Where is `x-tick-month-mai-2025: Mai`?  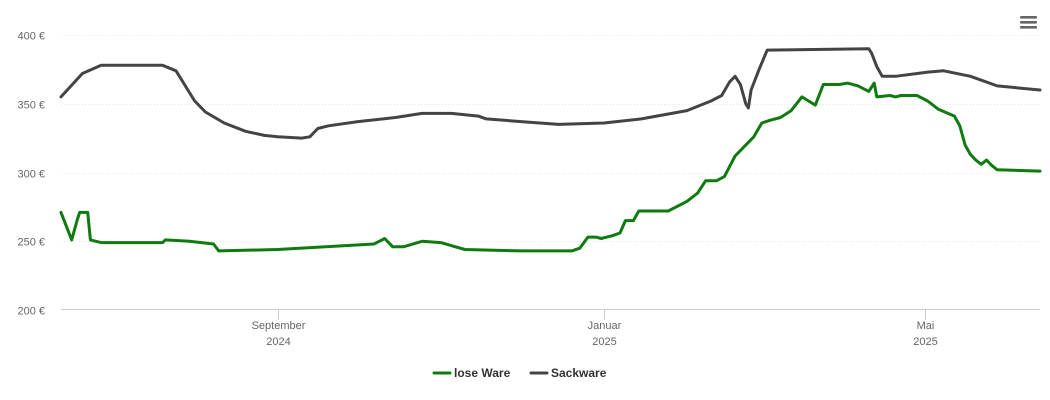 x-tick-month-mai-2025: Mai is located at coordinates (926, 326).